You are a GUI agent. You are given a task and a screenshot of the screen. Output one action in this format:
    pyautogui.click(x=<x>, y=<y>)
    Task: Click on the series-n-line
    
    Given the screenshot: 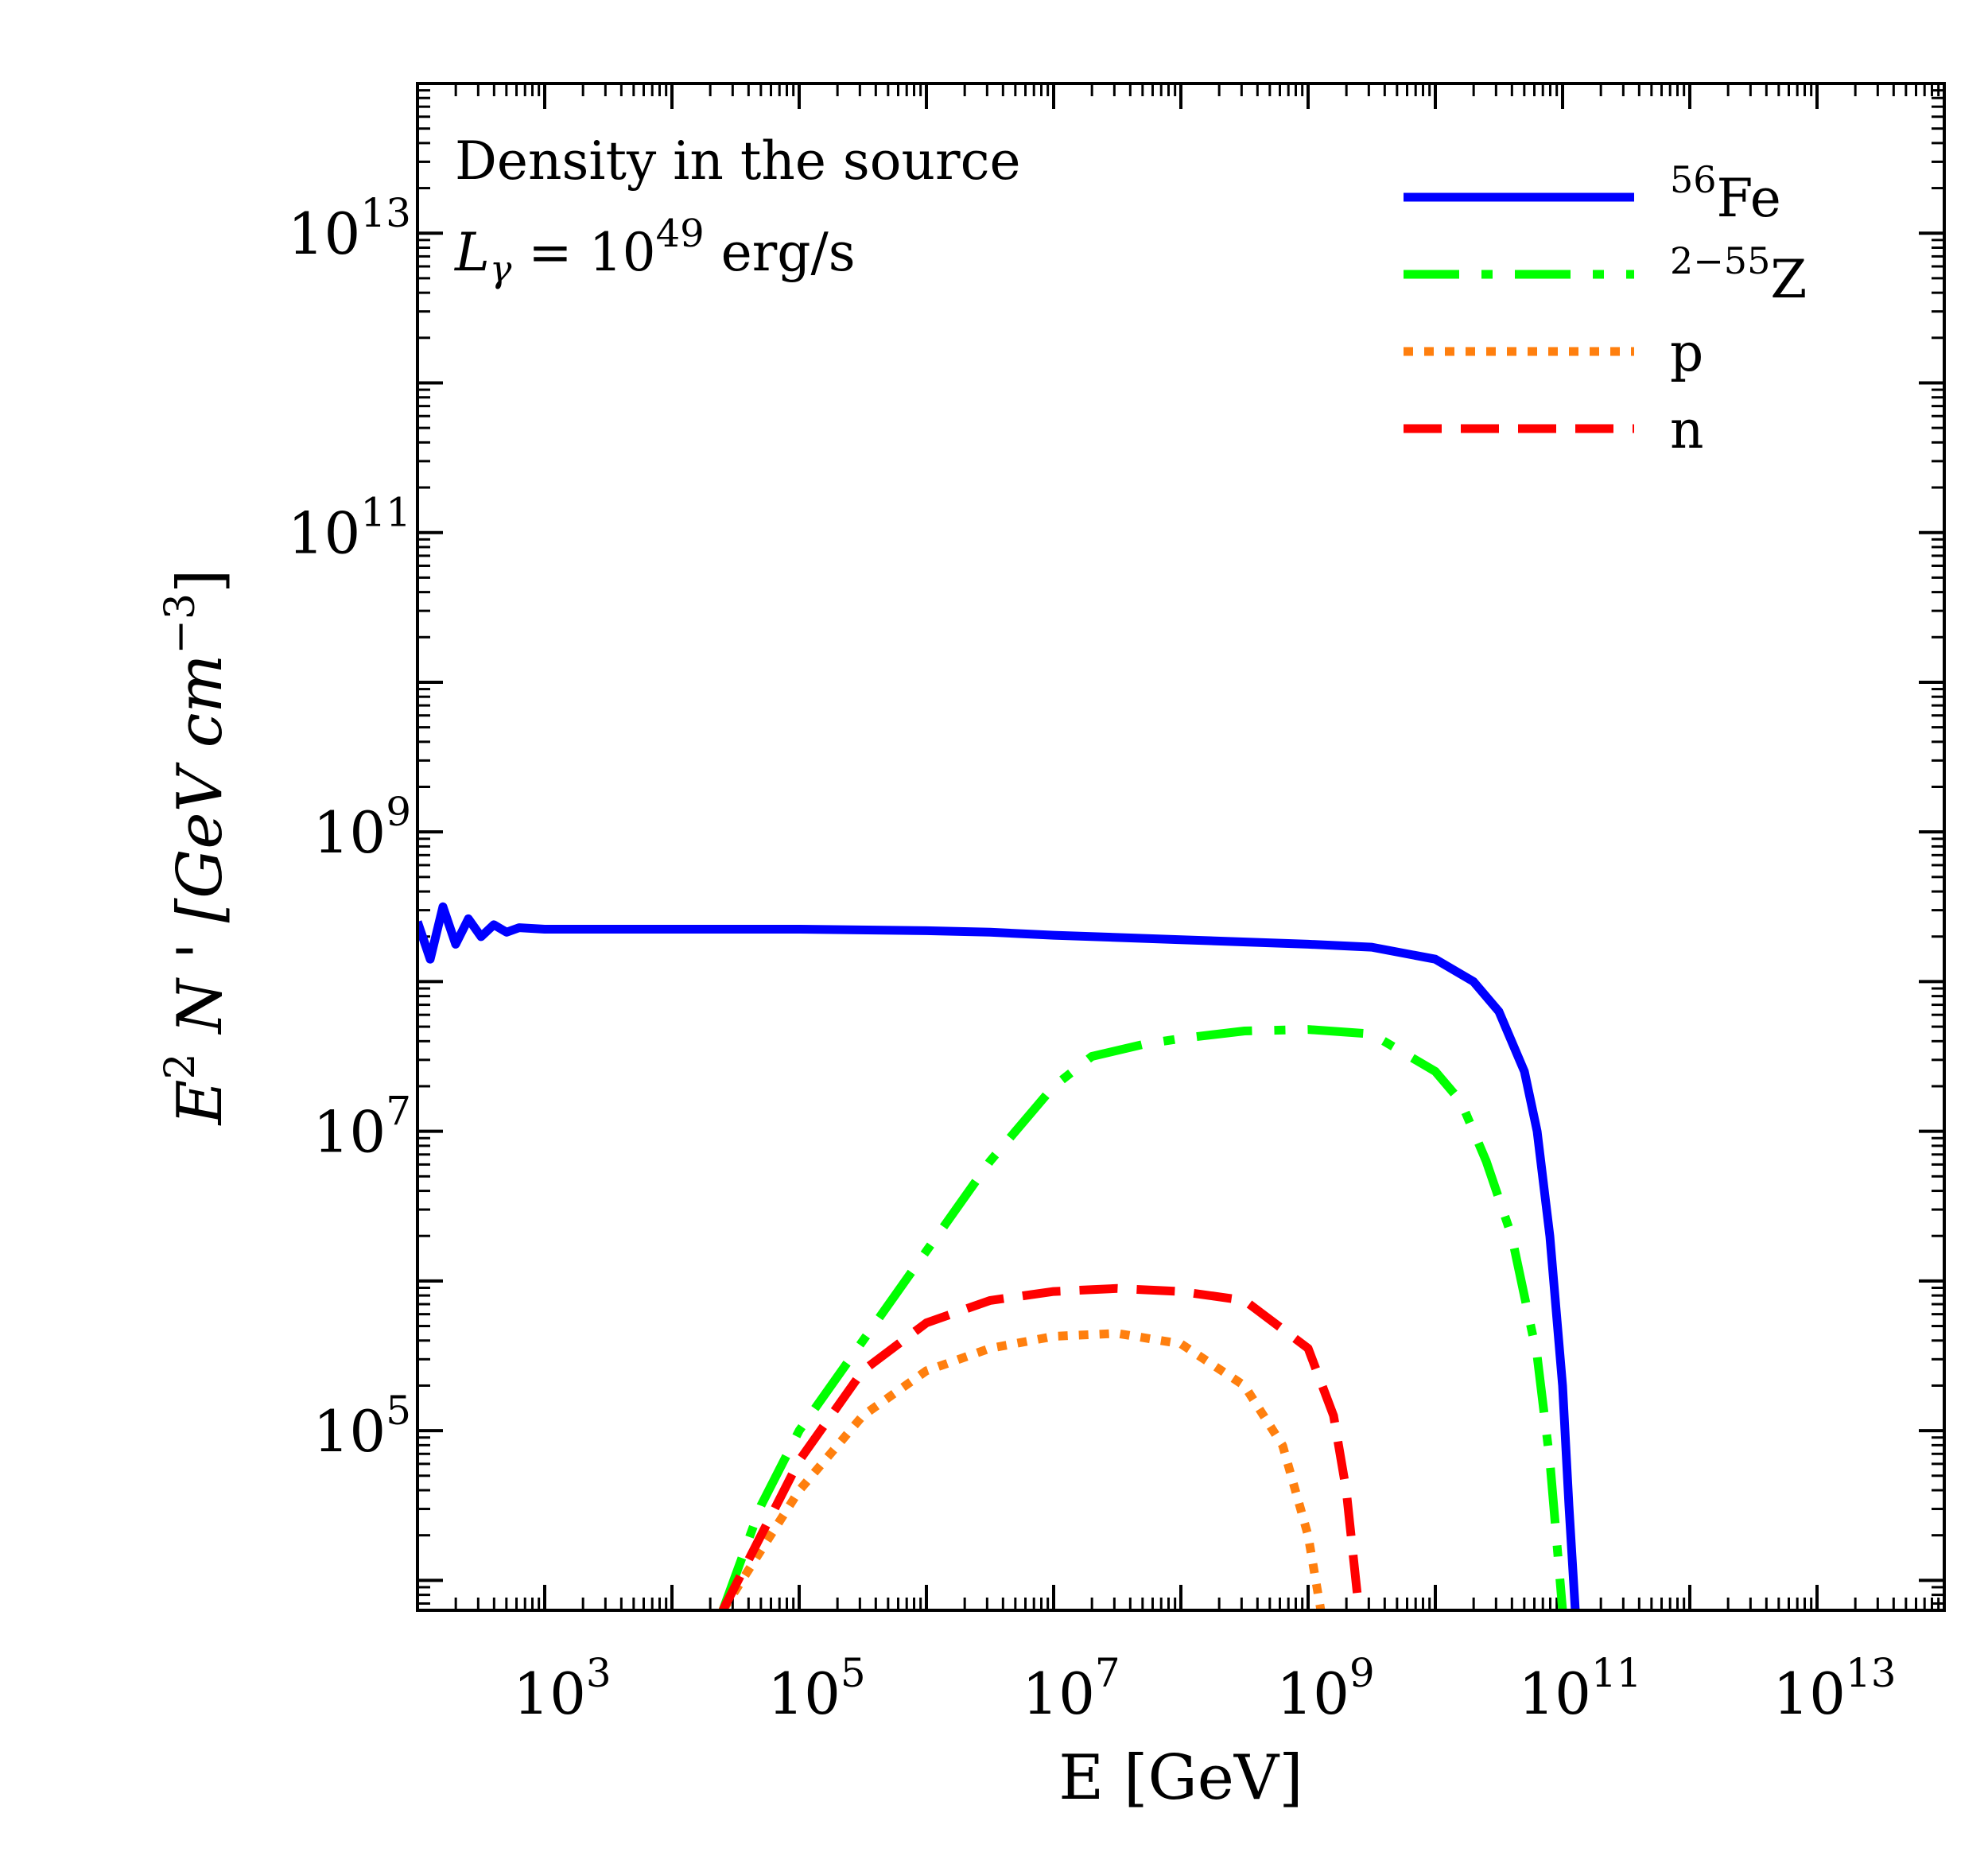 What is the action you would take?
    pyautogui.click(x=1041, y=1446)
    